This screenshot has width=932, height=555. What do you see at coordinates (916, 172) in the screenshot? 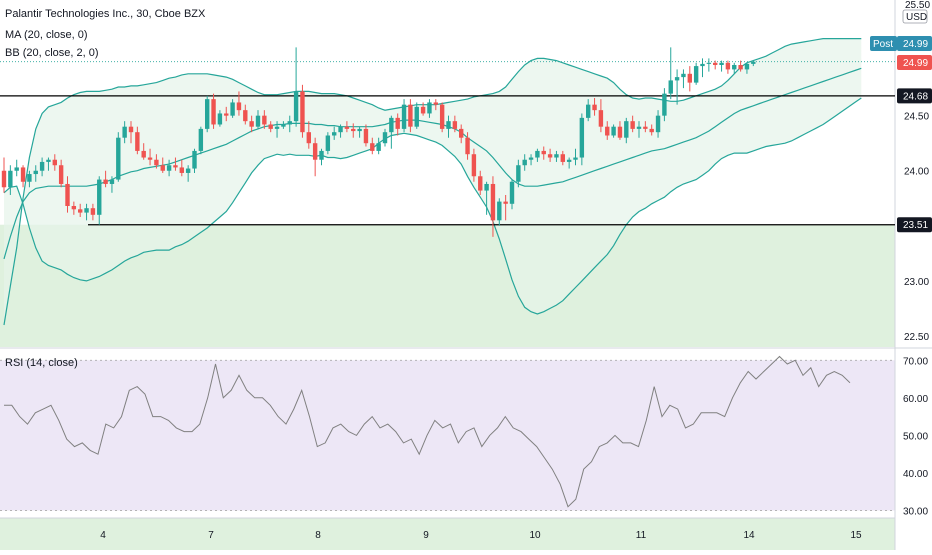
I see `price-tick-label: 24.00` at bounding box center [916, 172].